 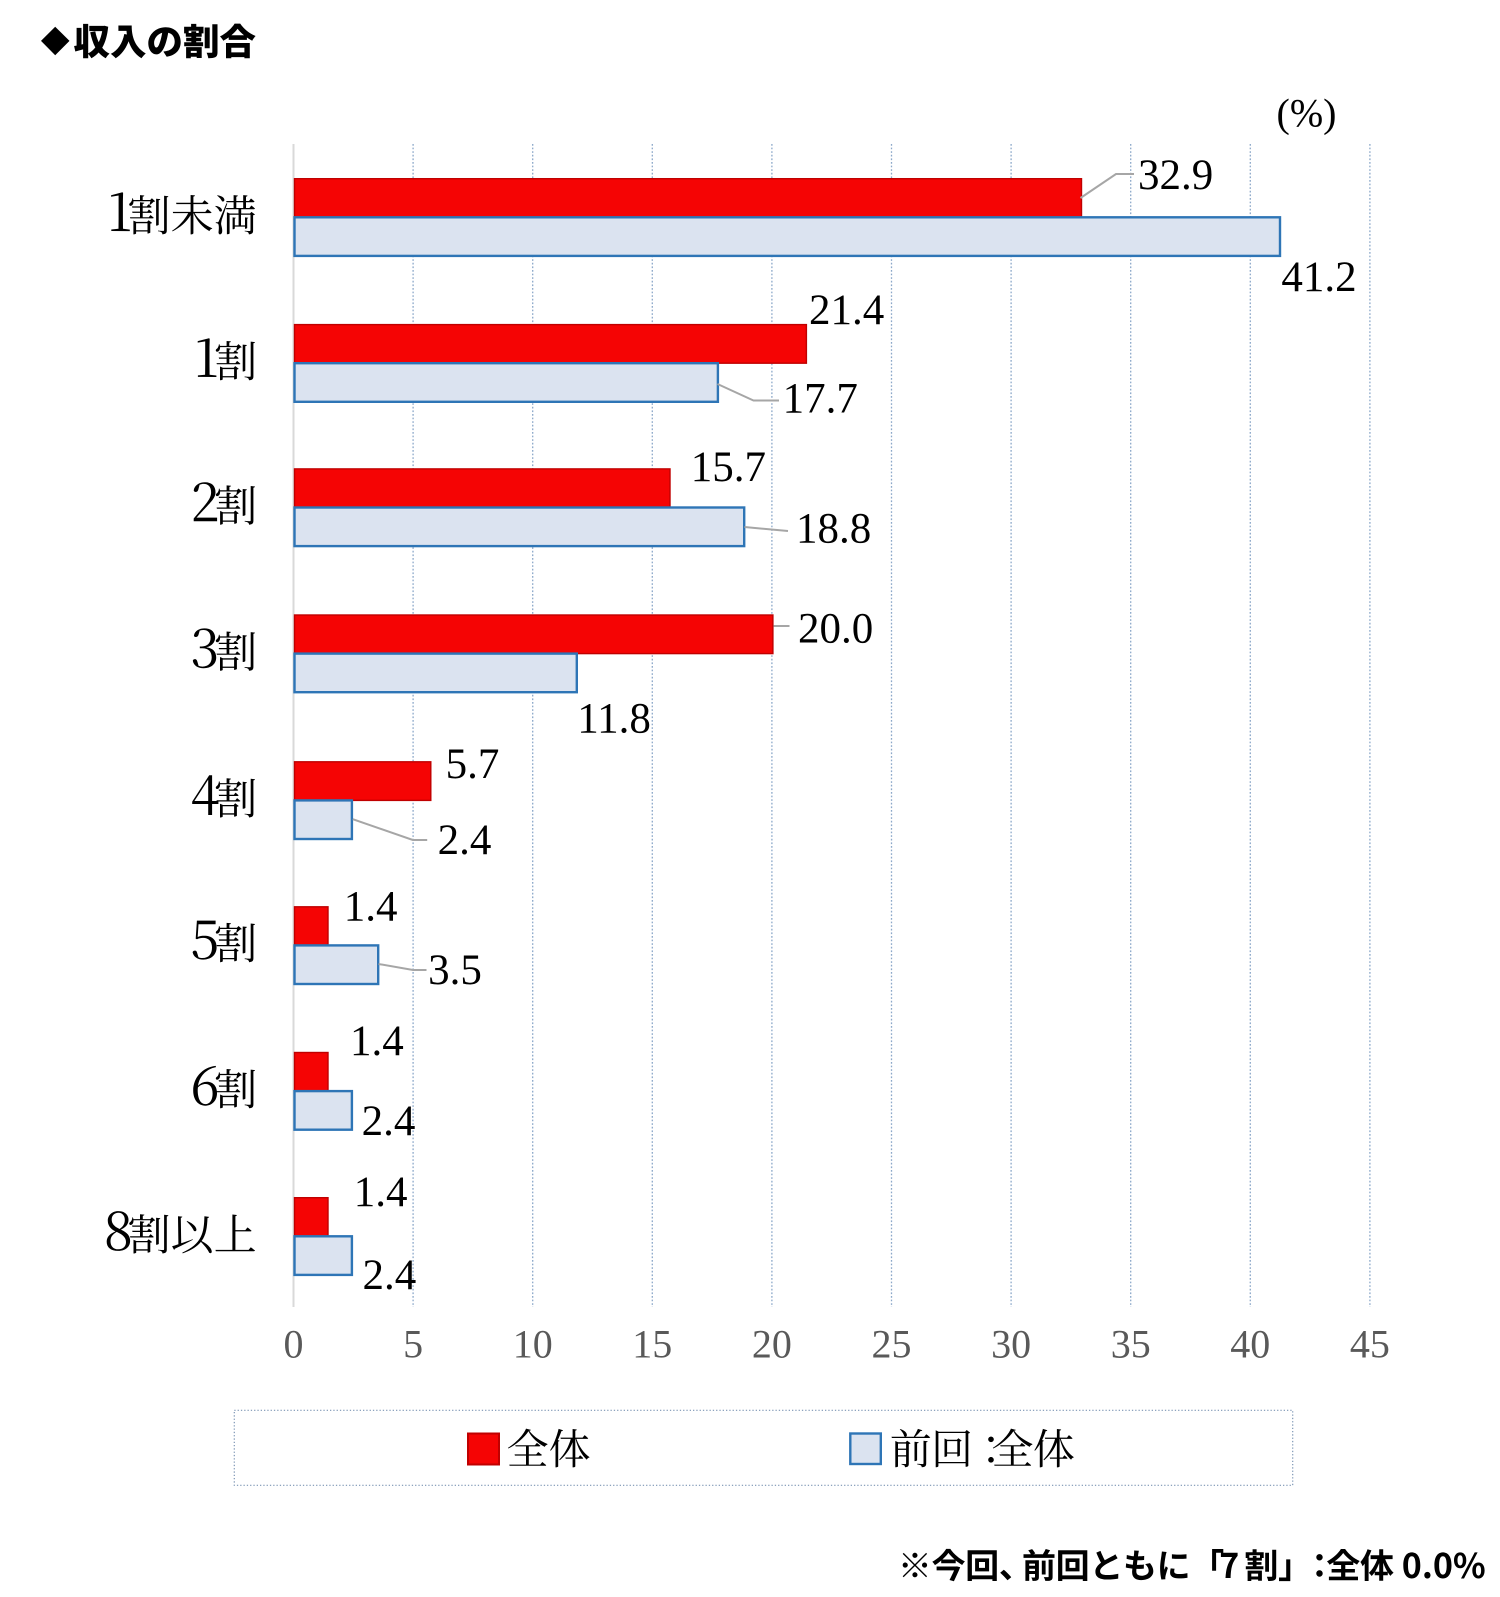 What do you see at coordinates (728, 467) in the screenshot?
I see `svg-text: 15.7` at bounding box center [728, 467].